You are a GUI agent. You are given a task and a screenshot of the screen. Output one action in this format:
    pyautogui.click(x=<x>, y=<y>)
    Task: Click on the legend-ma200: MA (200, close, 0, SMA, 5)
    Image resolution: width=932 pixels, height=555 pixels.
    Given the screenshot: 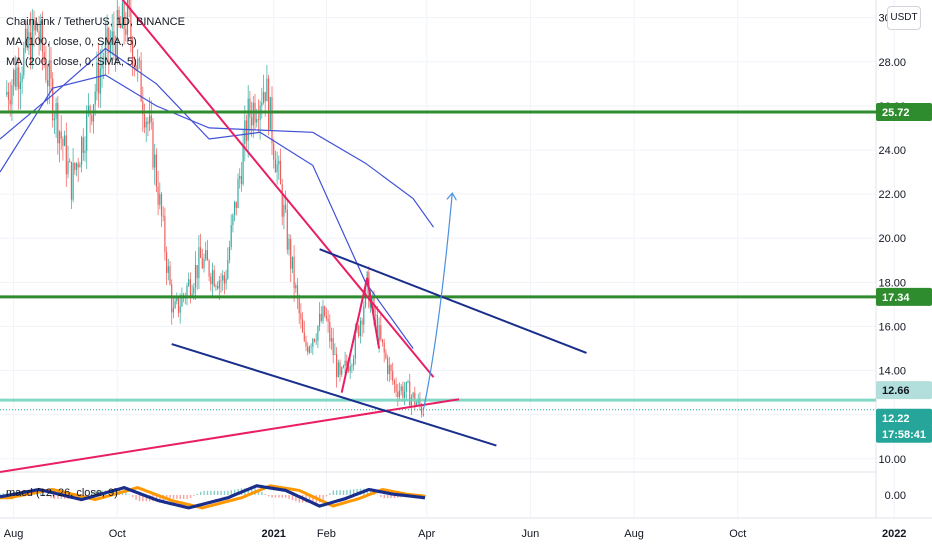 What is the action you would take?
    pyautogui.click(x=71, y=62)
    